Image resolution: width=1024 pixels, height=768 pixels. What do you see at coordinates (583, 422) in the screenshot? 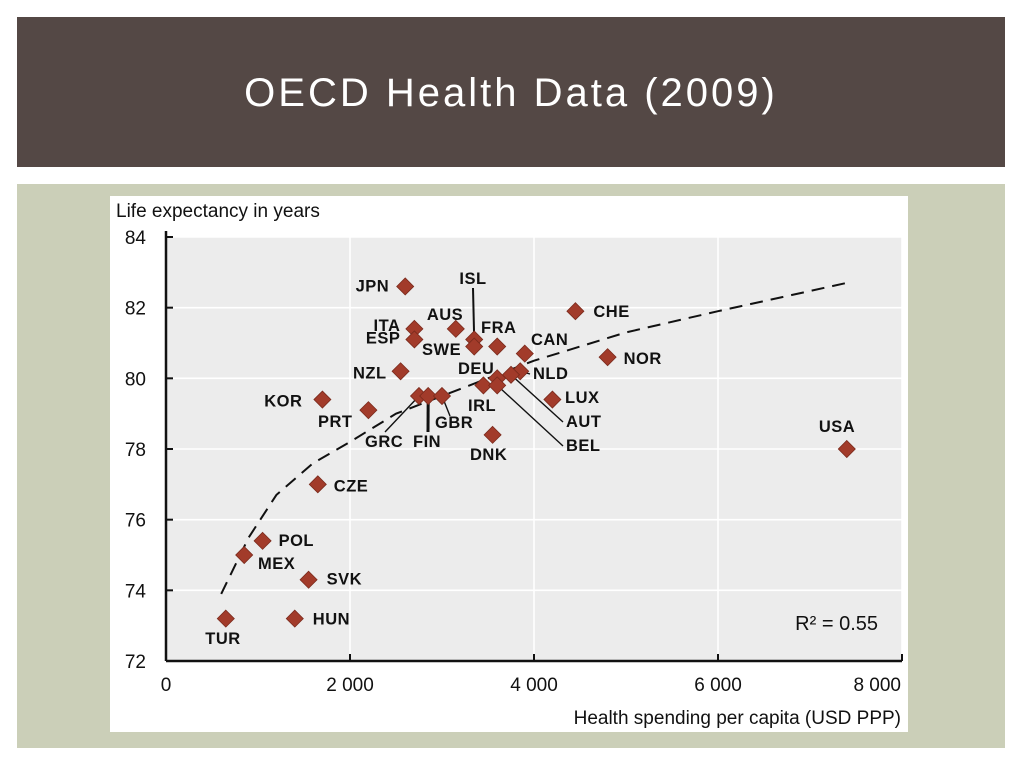
I see `label-aut: AUT` at bounding box center [583, 422].